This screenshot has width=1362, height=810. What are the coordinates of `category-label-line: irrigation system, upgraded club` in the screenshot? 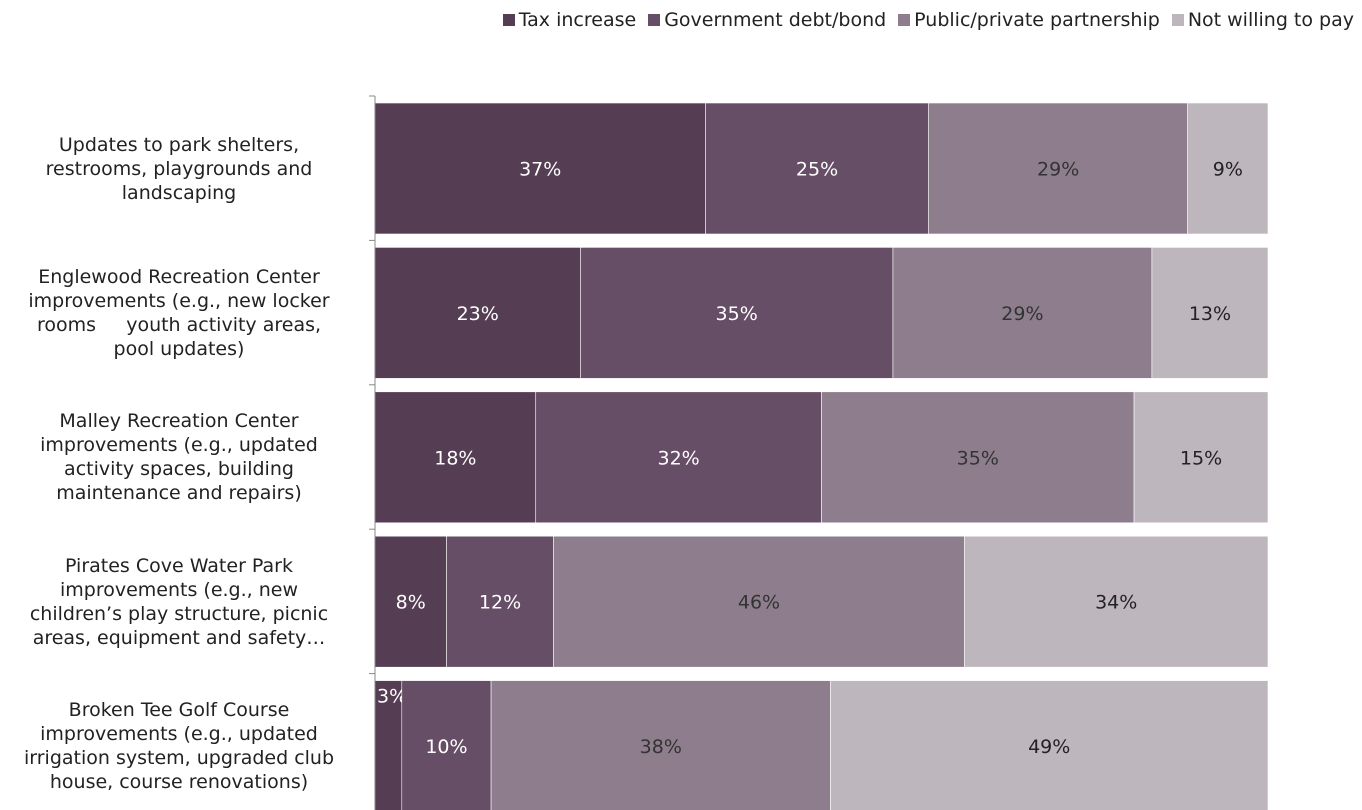 It's located at (179, 758).